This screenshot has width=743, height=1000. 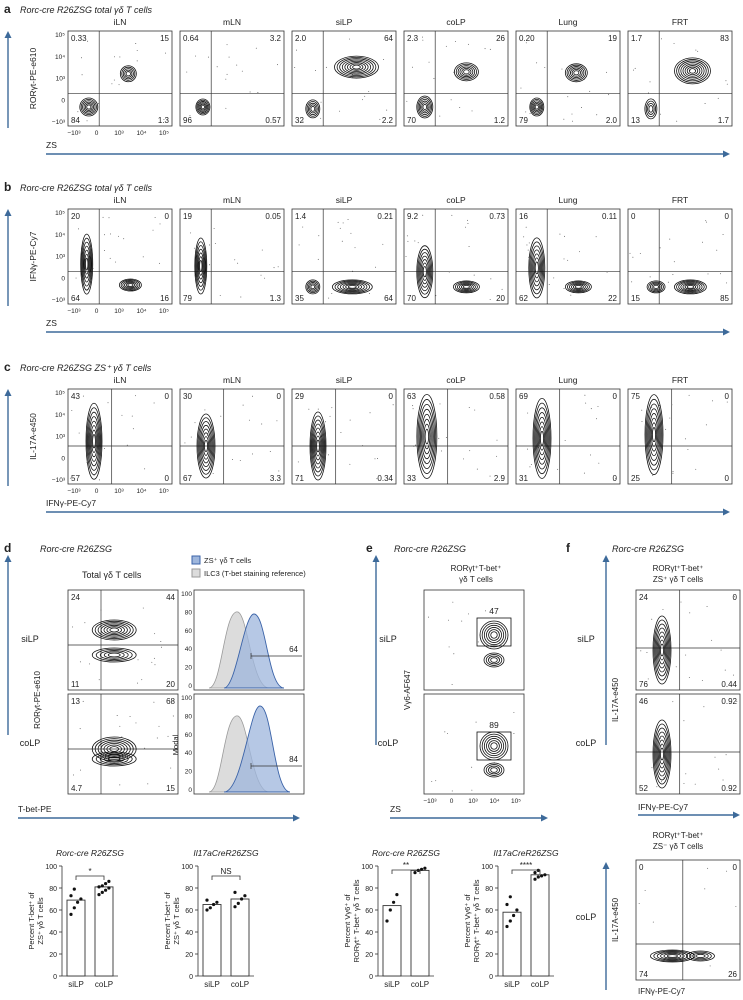 I want to click on panel-f-bottom-plot-q-ul: 0, so click(x=641, y=867).